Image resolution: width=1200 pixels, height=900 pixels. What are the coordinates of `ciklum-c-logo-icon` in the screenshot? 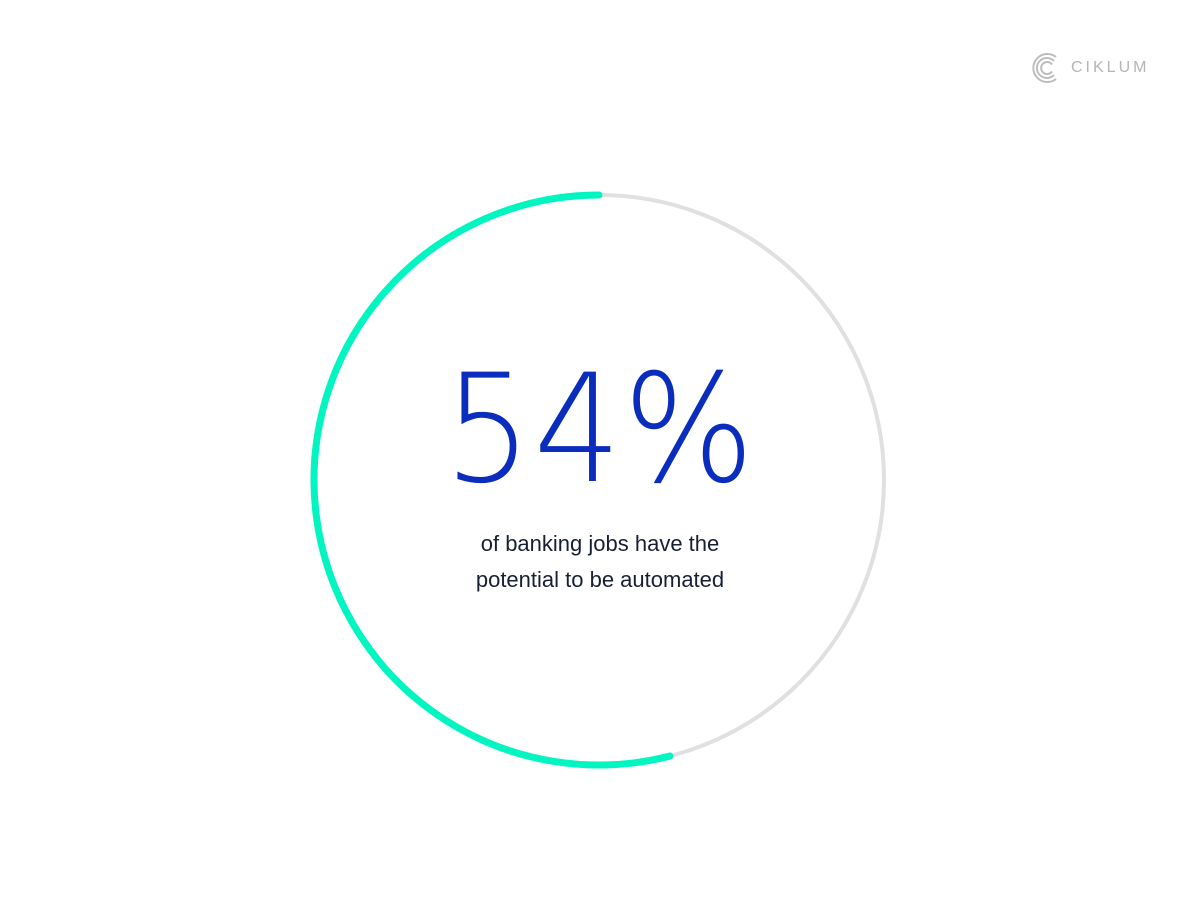 It's located at (1044, 68).